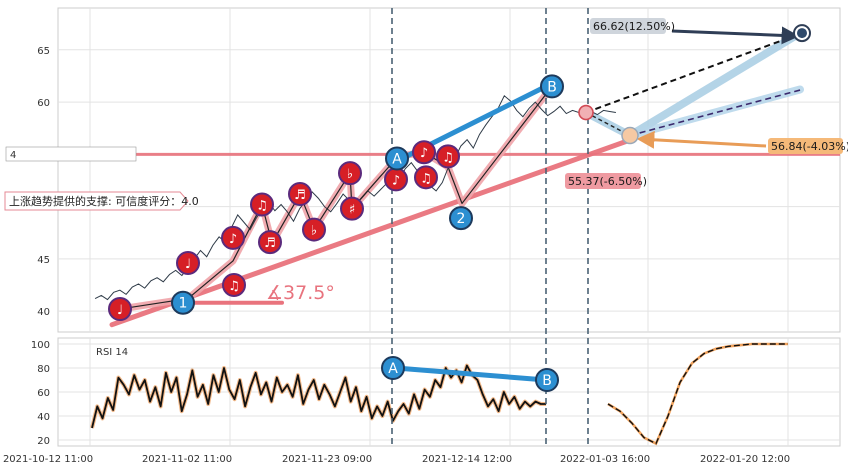 The width and height of the screenshot is (848, 471). I want to click on note-marker-icon-13: ♫, so click(448, 157).